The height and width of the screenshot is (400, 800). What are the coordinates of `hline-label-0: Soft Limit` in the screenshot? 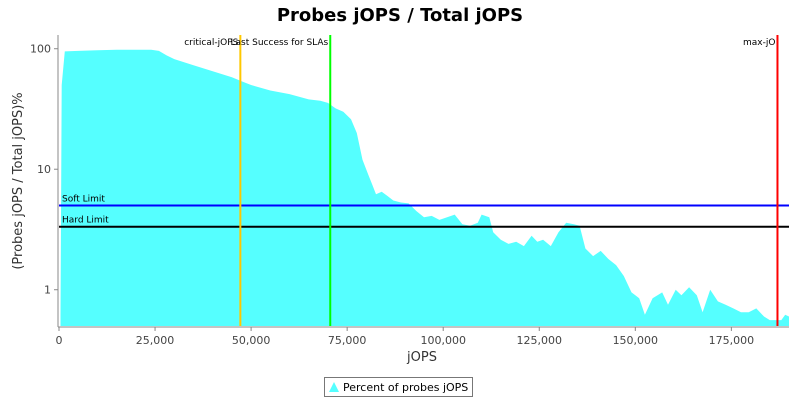 It's located at (83, 200).